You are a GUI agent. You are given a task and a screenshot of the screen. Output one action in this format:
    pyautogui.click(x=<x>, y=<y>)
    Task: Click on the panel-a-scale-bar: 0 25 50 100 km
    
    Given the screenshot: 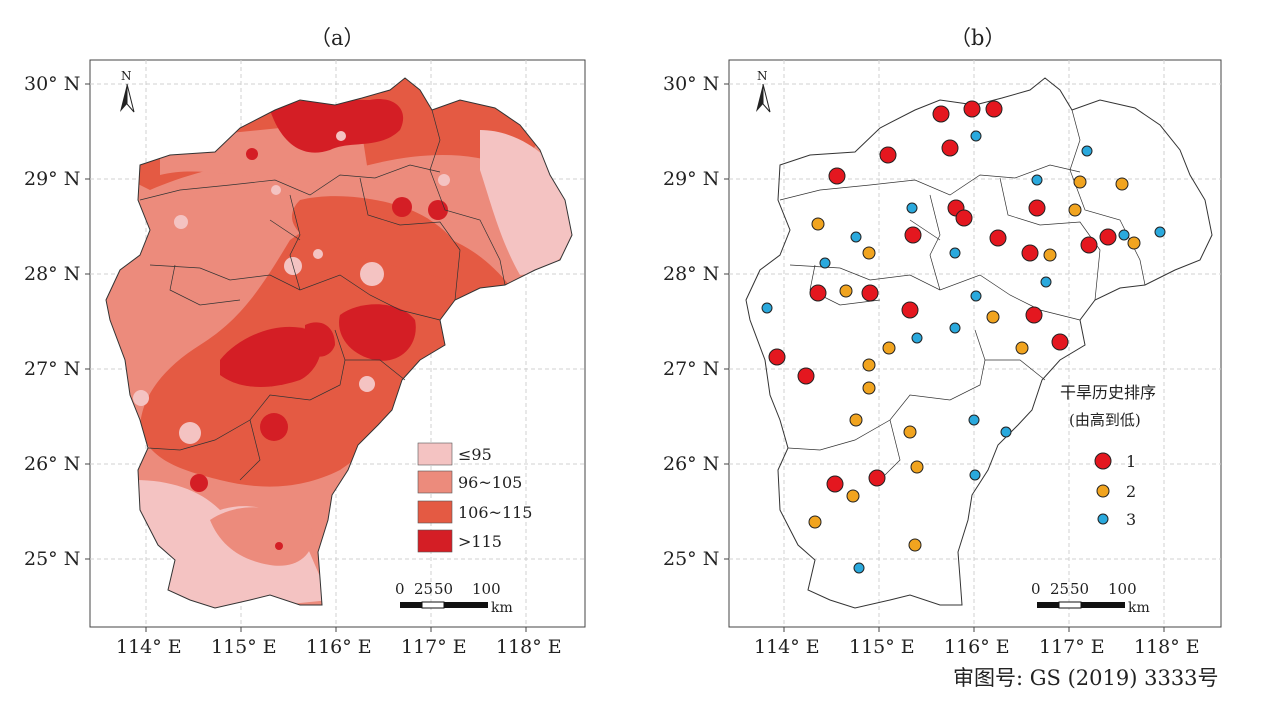 What is the action you would take?
    pyautogui.click(x=454, y=598)
    